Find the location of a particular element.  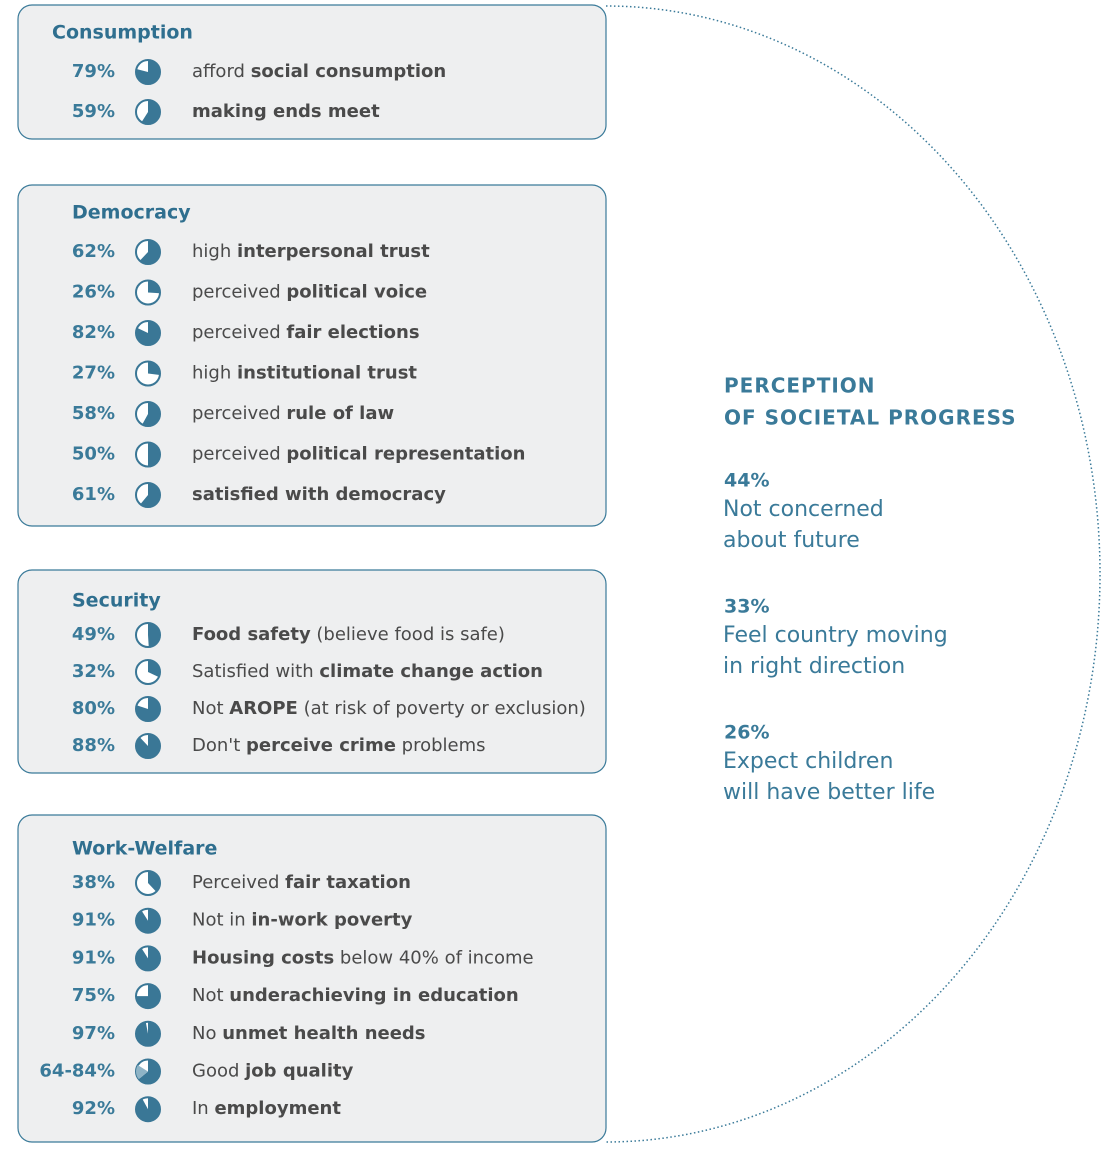

section-title: Democracy is located at coordinates (131, 213).